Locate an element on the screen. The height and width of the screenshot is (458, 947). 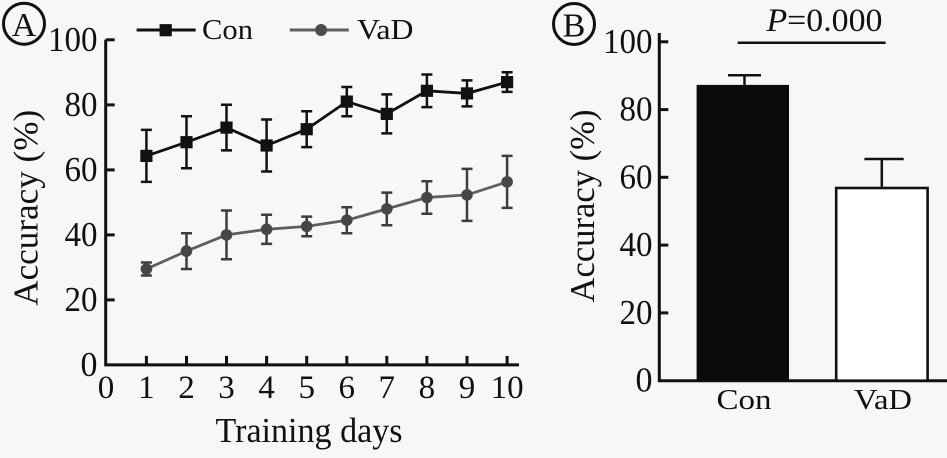
svg-text: 3 is located at coordinates (226, 388).